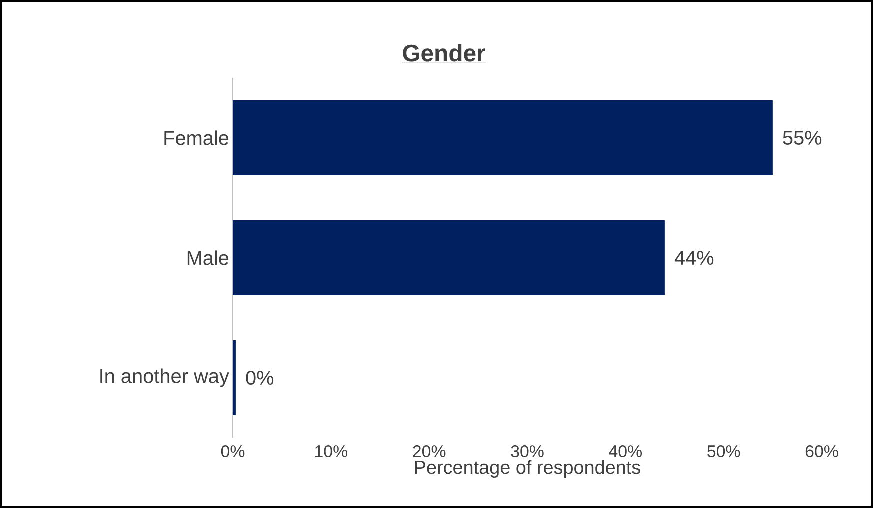  What do you see at coordinates (694, 258) in the screenshot?
I see `data-label: 44%` at bounding box center [694, 258].